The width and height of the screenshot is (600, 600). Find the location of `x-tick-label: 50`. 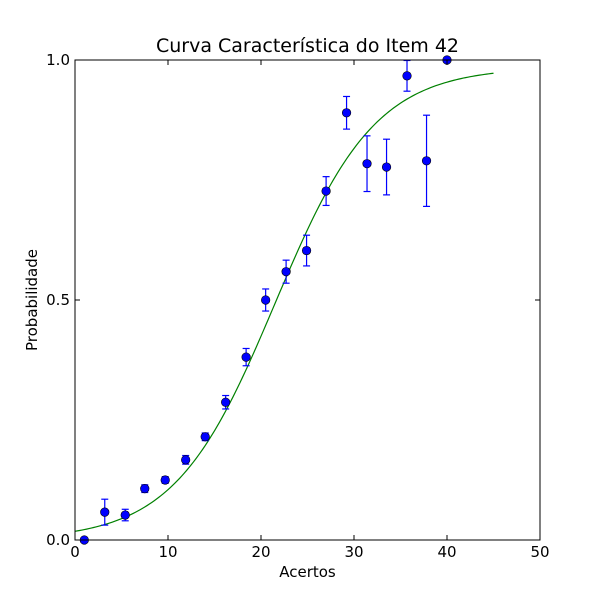

x-tick-label: 50 is located at coordinates (539, 552).